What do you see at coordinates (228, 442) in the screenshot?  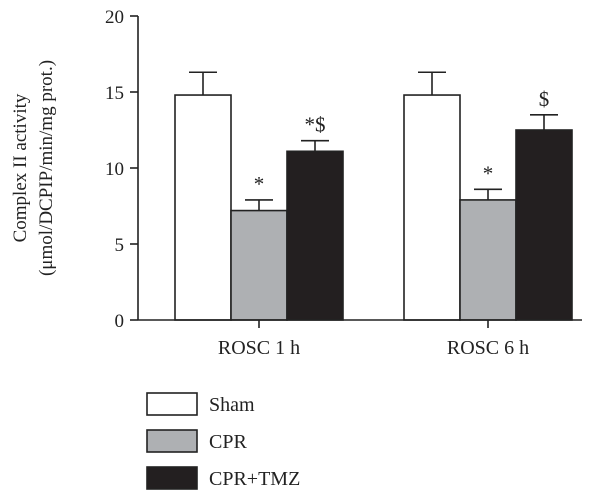 I see `legend-label-1: CPR` at bounding box center [228, 442].